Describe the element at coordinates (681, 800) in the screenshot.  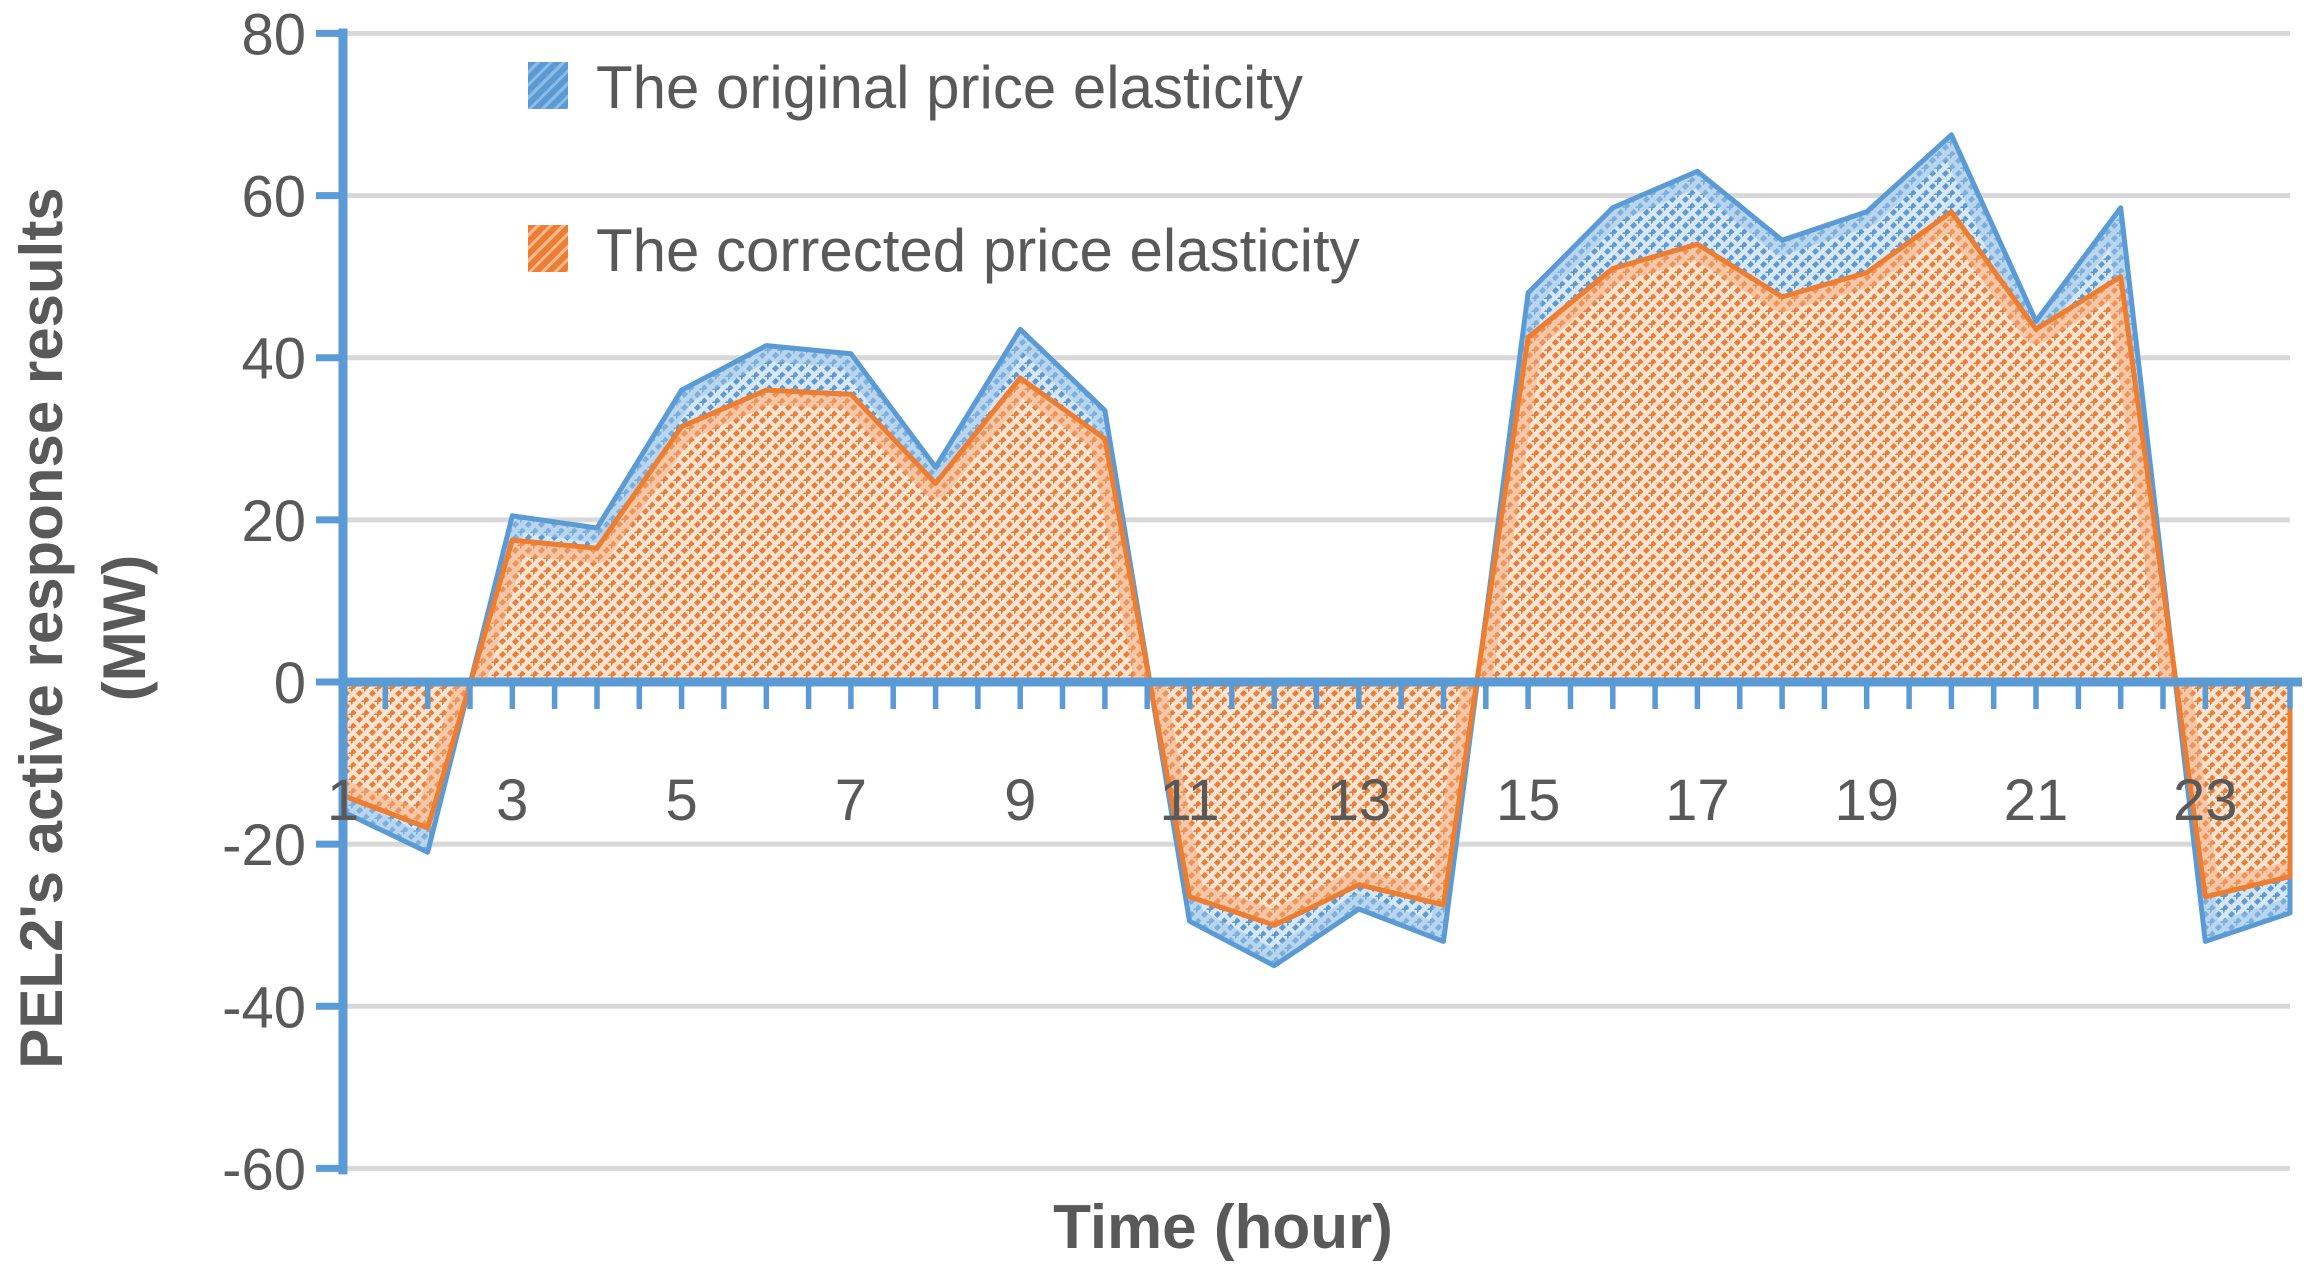
I see `x-tick-label-5: 5` at that location.